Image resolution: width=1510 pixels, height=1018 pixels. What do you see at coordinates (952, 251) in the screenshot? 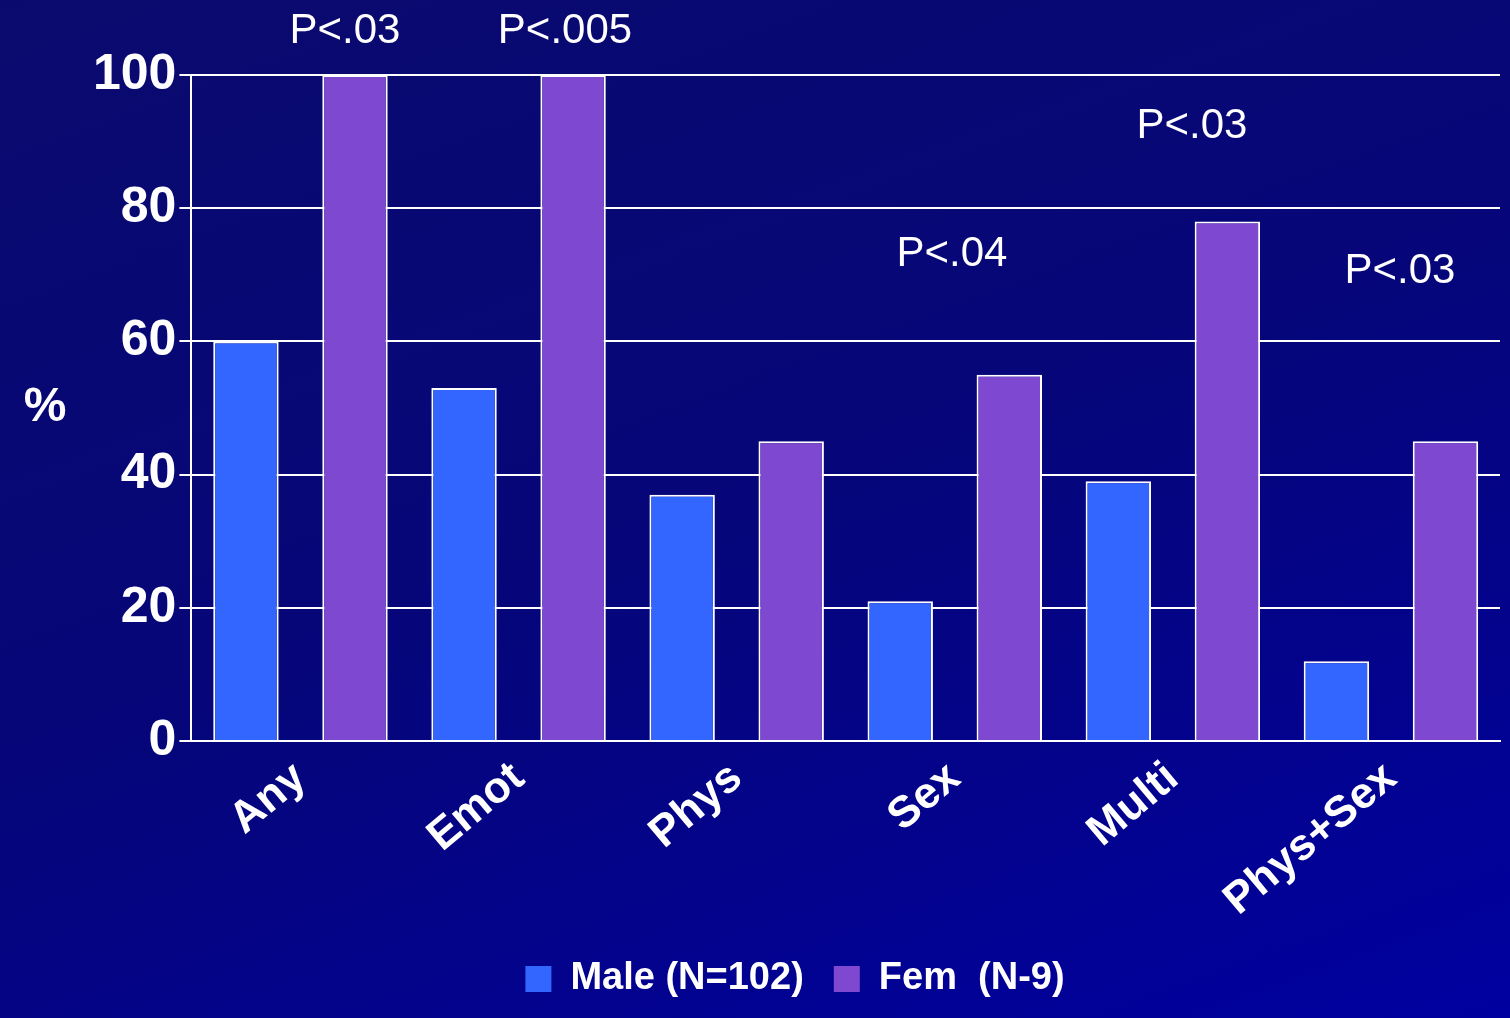
I see `annotation: P<.04` at bounding box center [952, 251].